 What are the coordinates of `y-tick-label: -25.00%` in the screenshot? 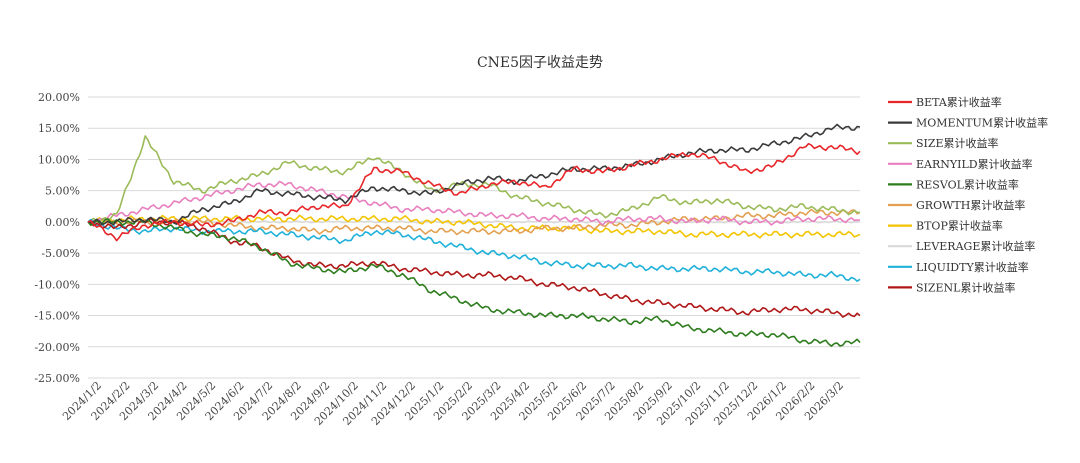 It's located at (57, 378).